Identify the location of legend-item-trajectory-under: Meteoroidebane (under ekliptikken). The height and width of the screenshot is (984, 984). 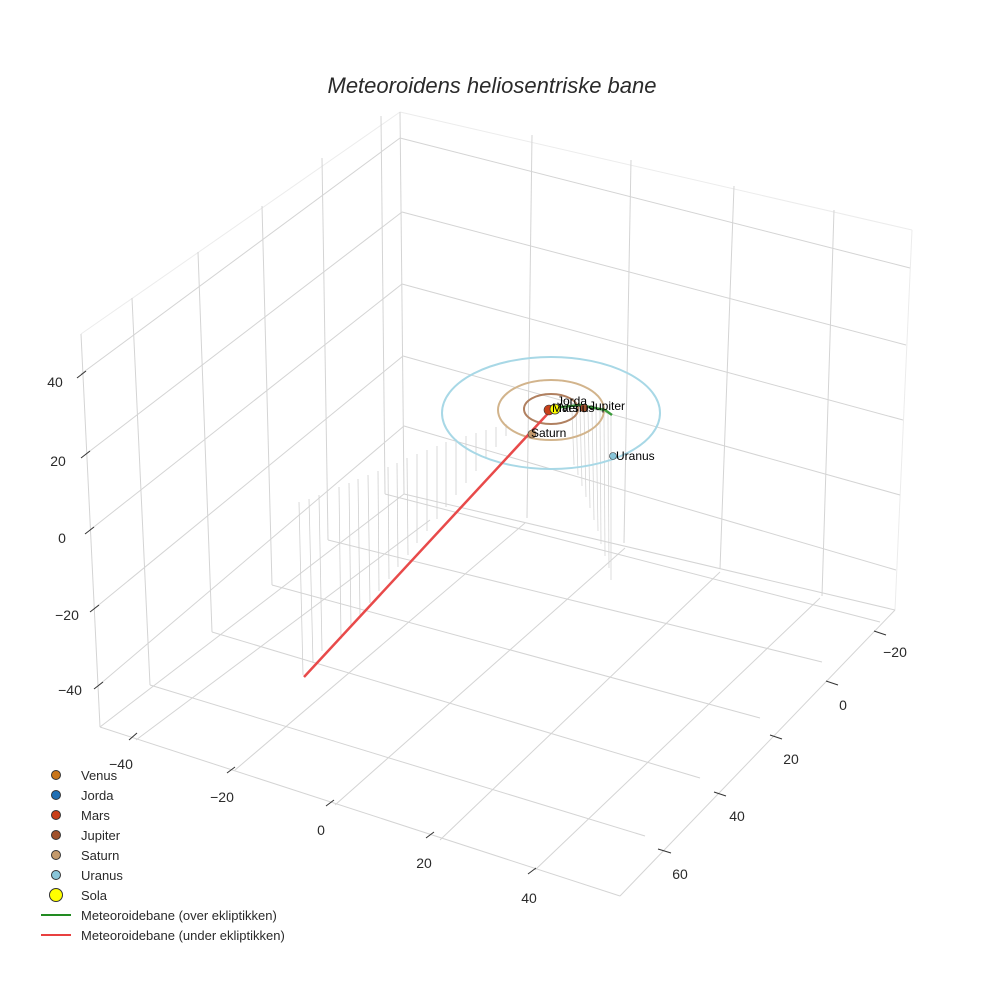
(162, 935).